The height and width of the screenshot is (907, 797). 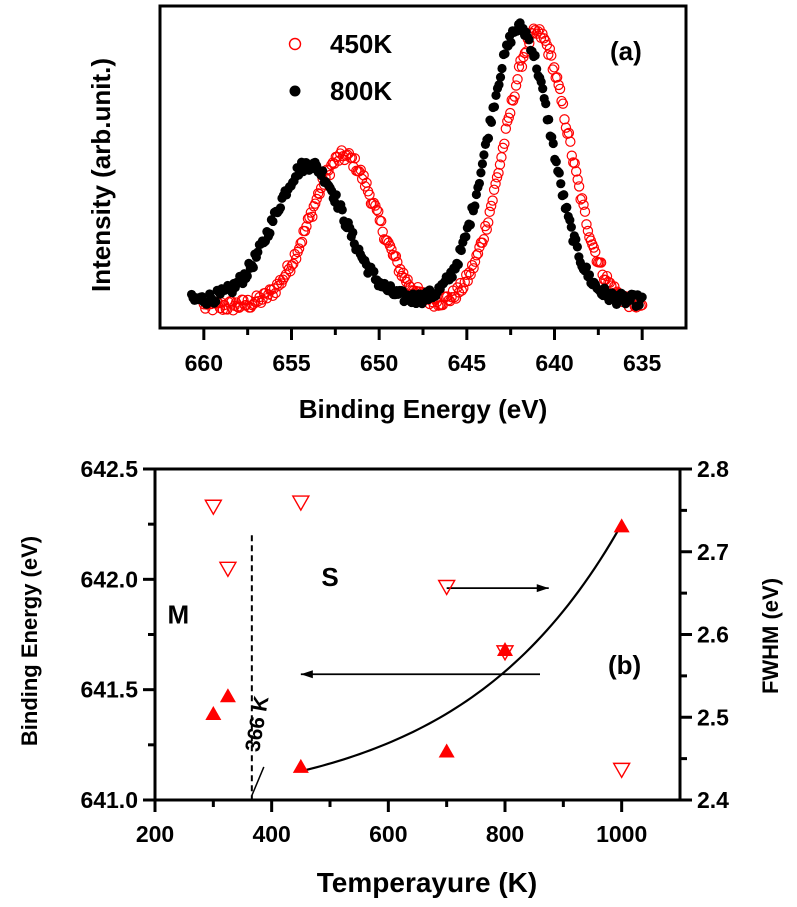 What do you see at coordinates (713, 469) in the screenshot?
I see `panel-b-right-y-tick-label: 2.8` at bounding box center [713, 469].